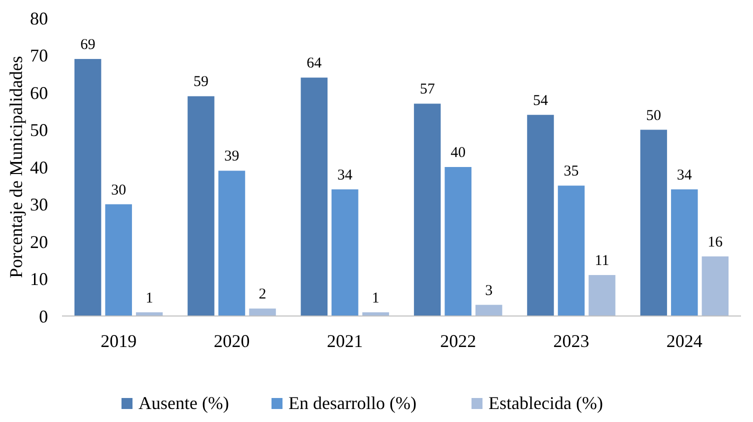  I want to click on x-tick-label: 2022, so click(458, 341).